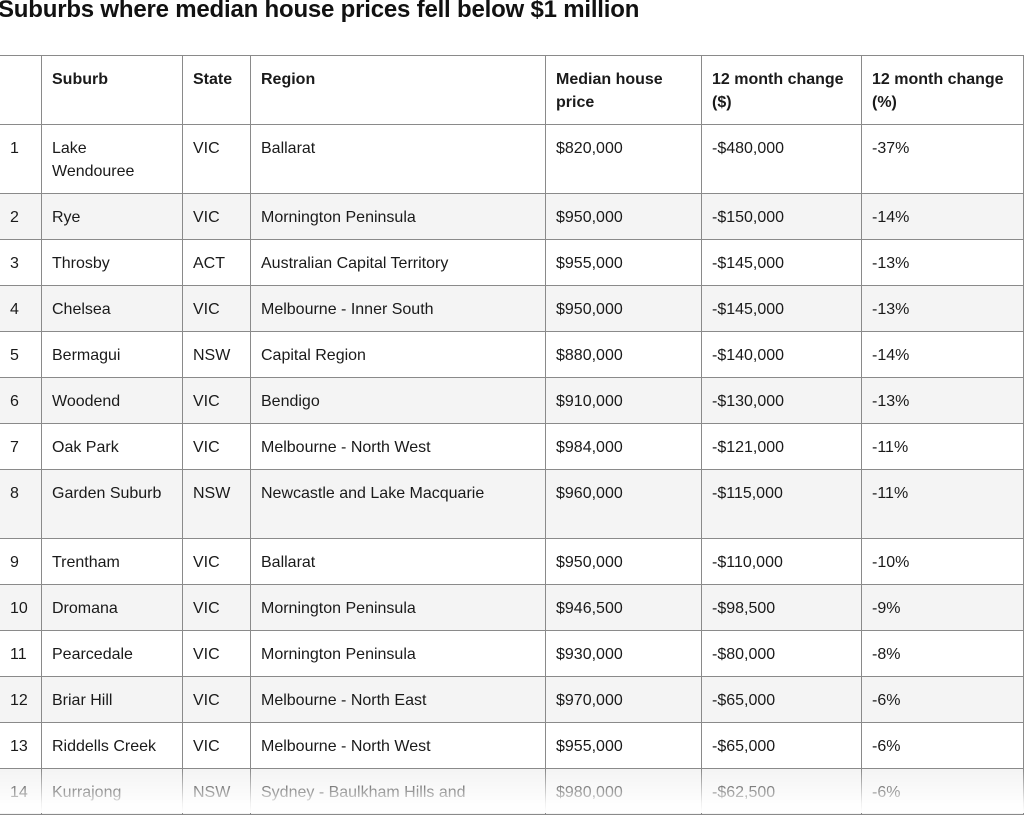 The width and height of the screenshot is (1024, 815). Describe the element at coordinates (112, 504) in the screenshot. I see `cell-suburb: Garden Suburb` at that location.